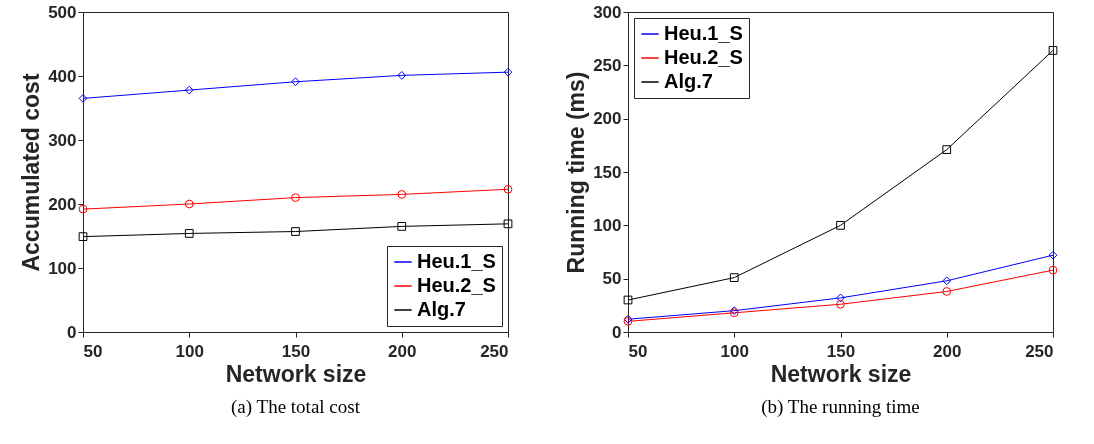 The width and height of the screenshot is (1094, 444). Describe the element at coordinates (296, 407) in the screenshot. I see `text: (a) The total cost` at that location.